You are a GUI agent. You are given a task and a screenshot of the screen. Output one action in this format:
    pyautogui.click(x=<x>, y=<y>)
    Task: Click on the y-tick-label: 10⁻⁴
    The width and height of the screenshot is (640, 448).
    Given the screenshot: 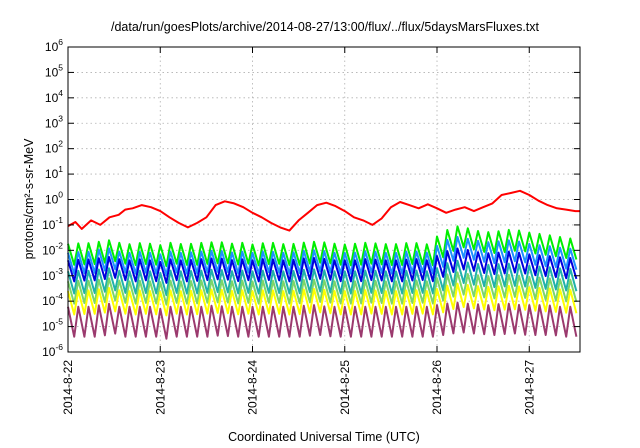 What is the action you would take?
    pyautogui.click(x=52, y=299)
    